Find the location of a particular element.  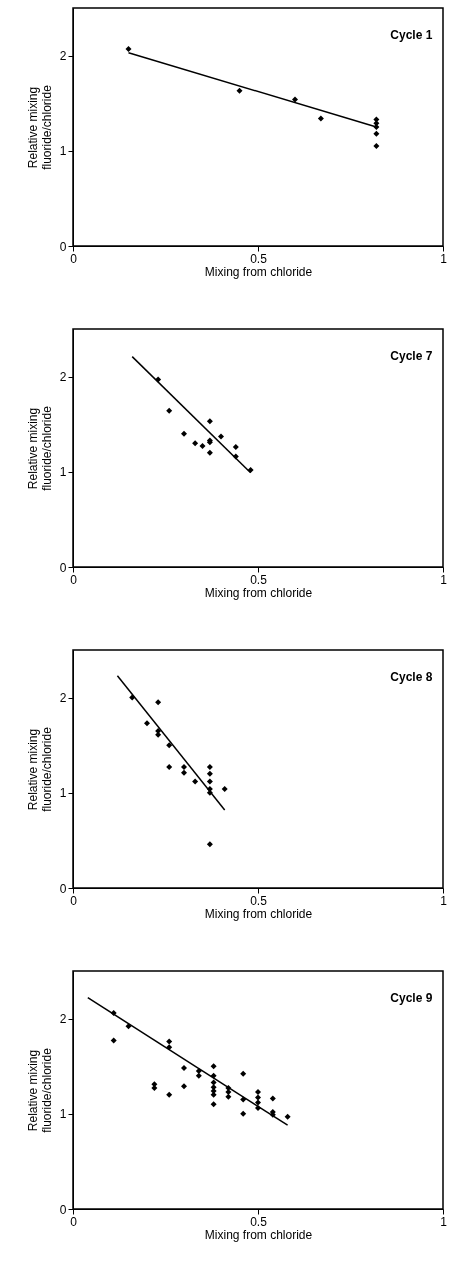

text: Cycle 1 is located at coordinates (411, 35).